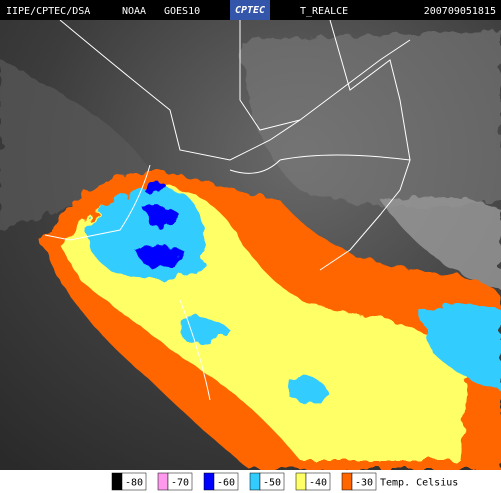 Image resolution: width=501 pixels, height=493 pixels. I want to click on legend-title: Temp. Celsius, so click(419, 483).